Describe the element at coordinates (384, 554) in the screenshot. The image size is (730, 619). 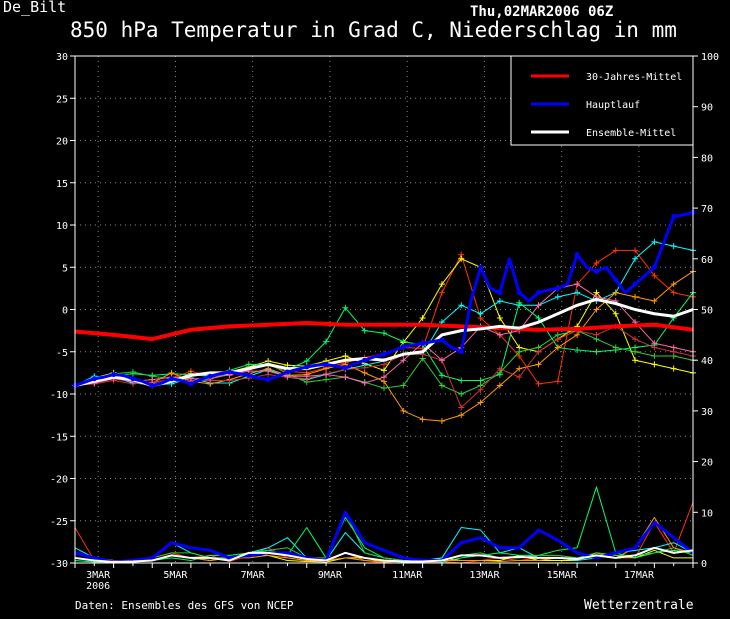
I see `precip-ens-mean-line` at that location.